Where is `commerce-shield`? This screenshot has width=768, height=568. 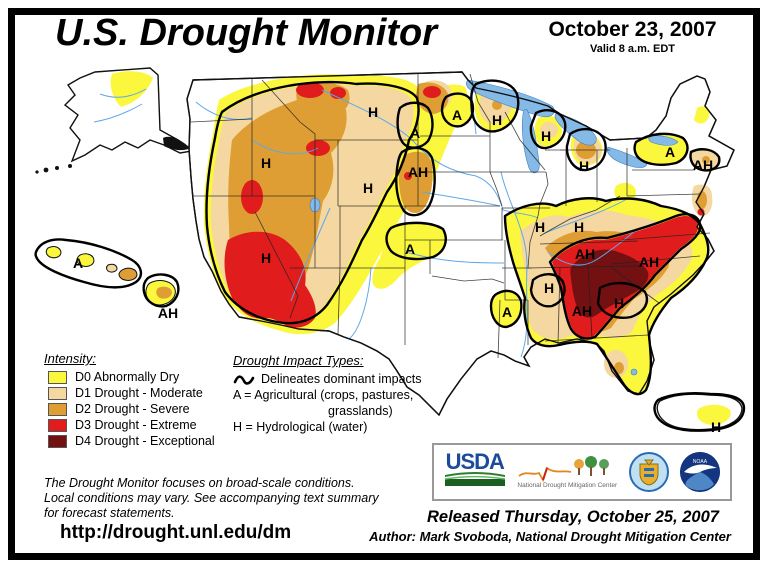 commerce-shield is located at coordinates (649, 472).